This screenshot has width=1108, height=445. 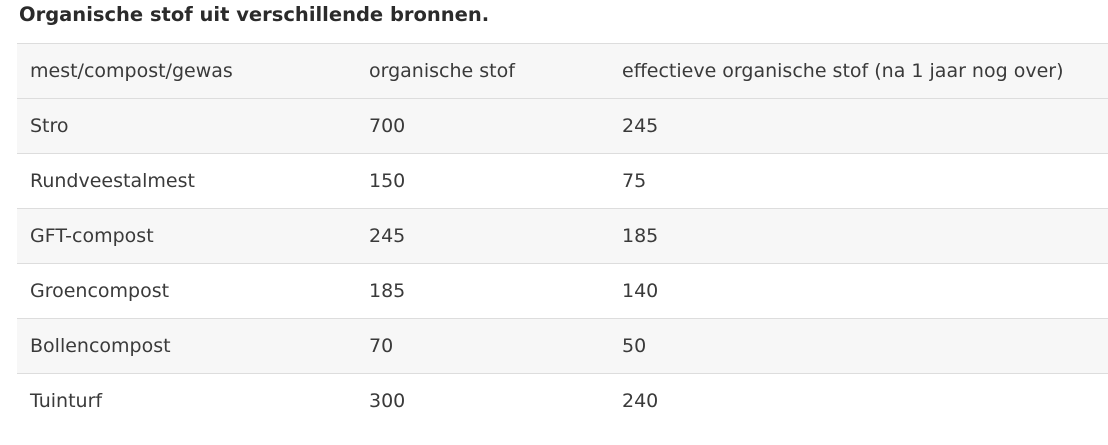 I want to click on table-row: Stro 700 245, so click(x=562, y=126).